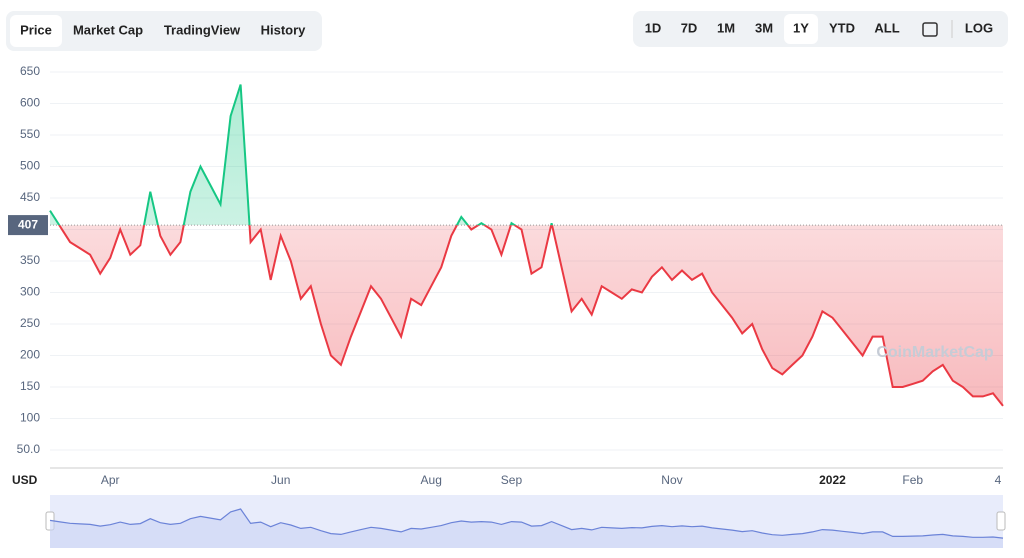 Image resolution: width=1024 pixels, height=558 pixels. What do you see at coordinates (689, 27) in the screenshot?
I see `range-button: 7D` at bounding box center [689, 27].